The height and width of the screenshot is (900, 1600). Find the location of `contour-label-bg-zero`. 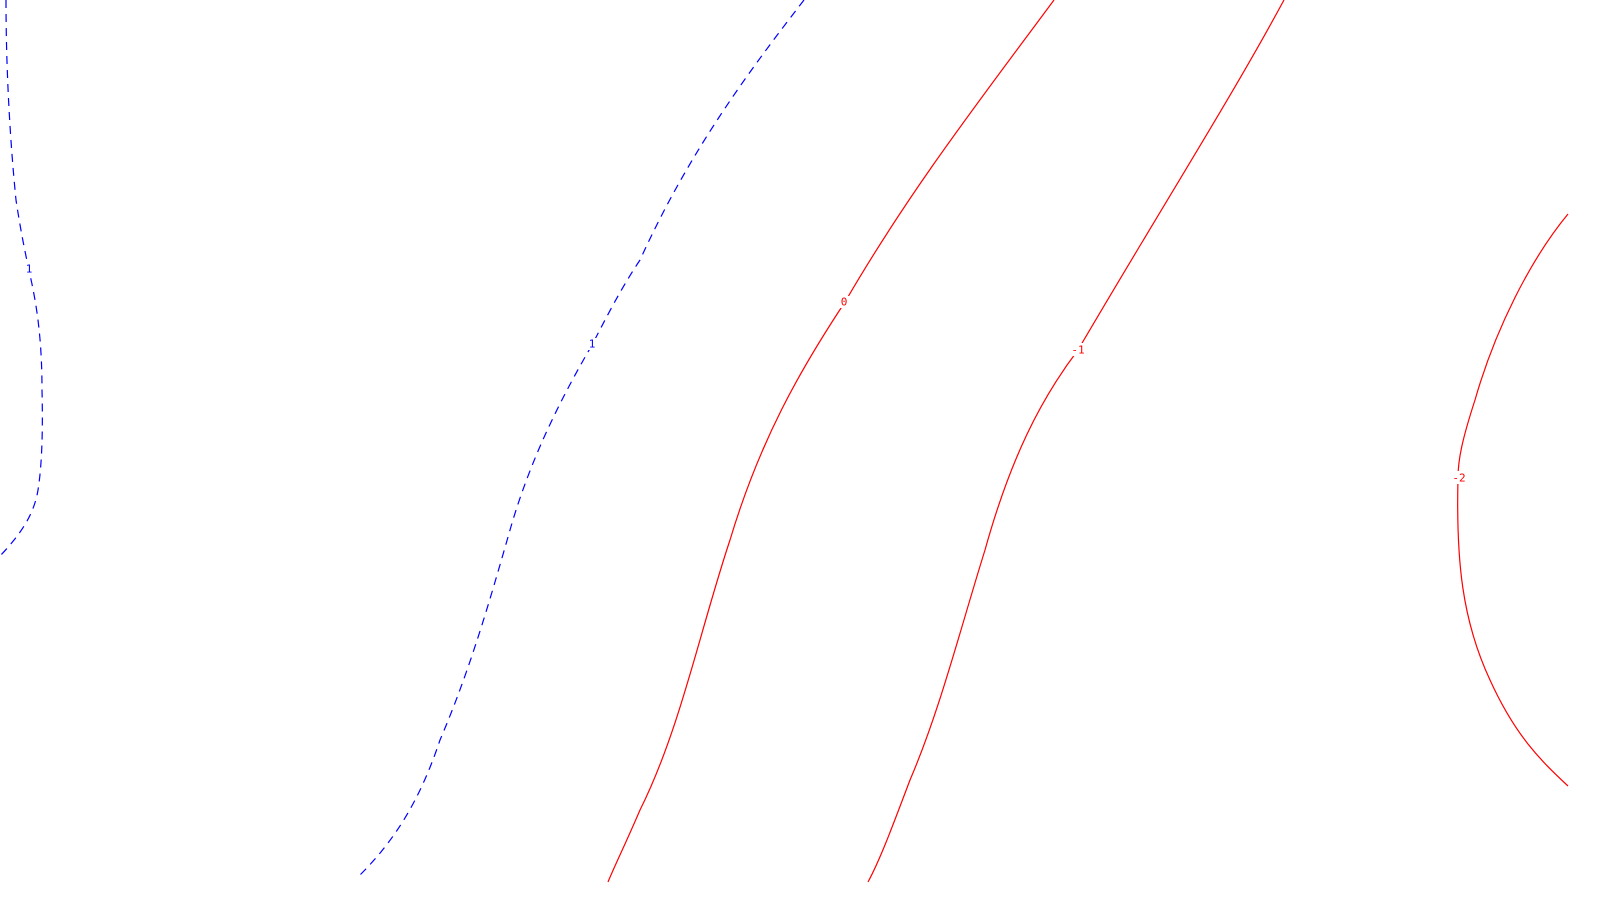

contour-label-bg-zero is located at coordinates (844, 302).